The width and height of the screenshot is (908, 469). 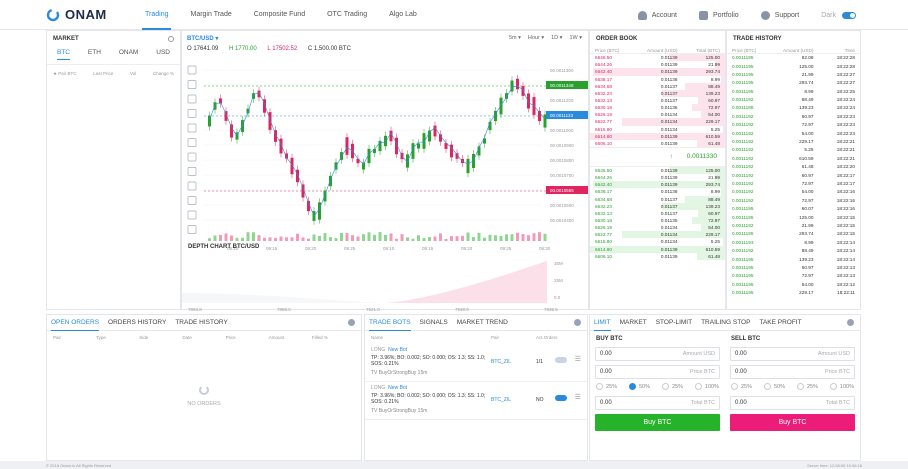 I want to click on sell-button: Buy BTC, so click(x=792, y=422).